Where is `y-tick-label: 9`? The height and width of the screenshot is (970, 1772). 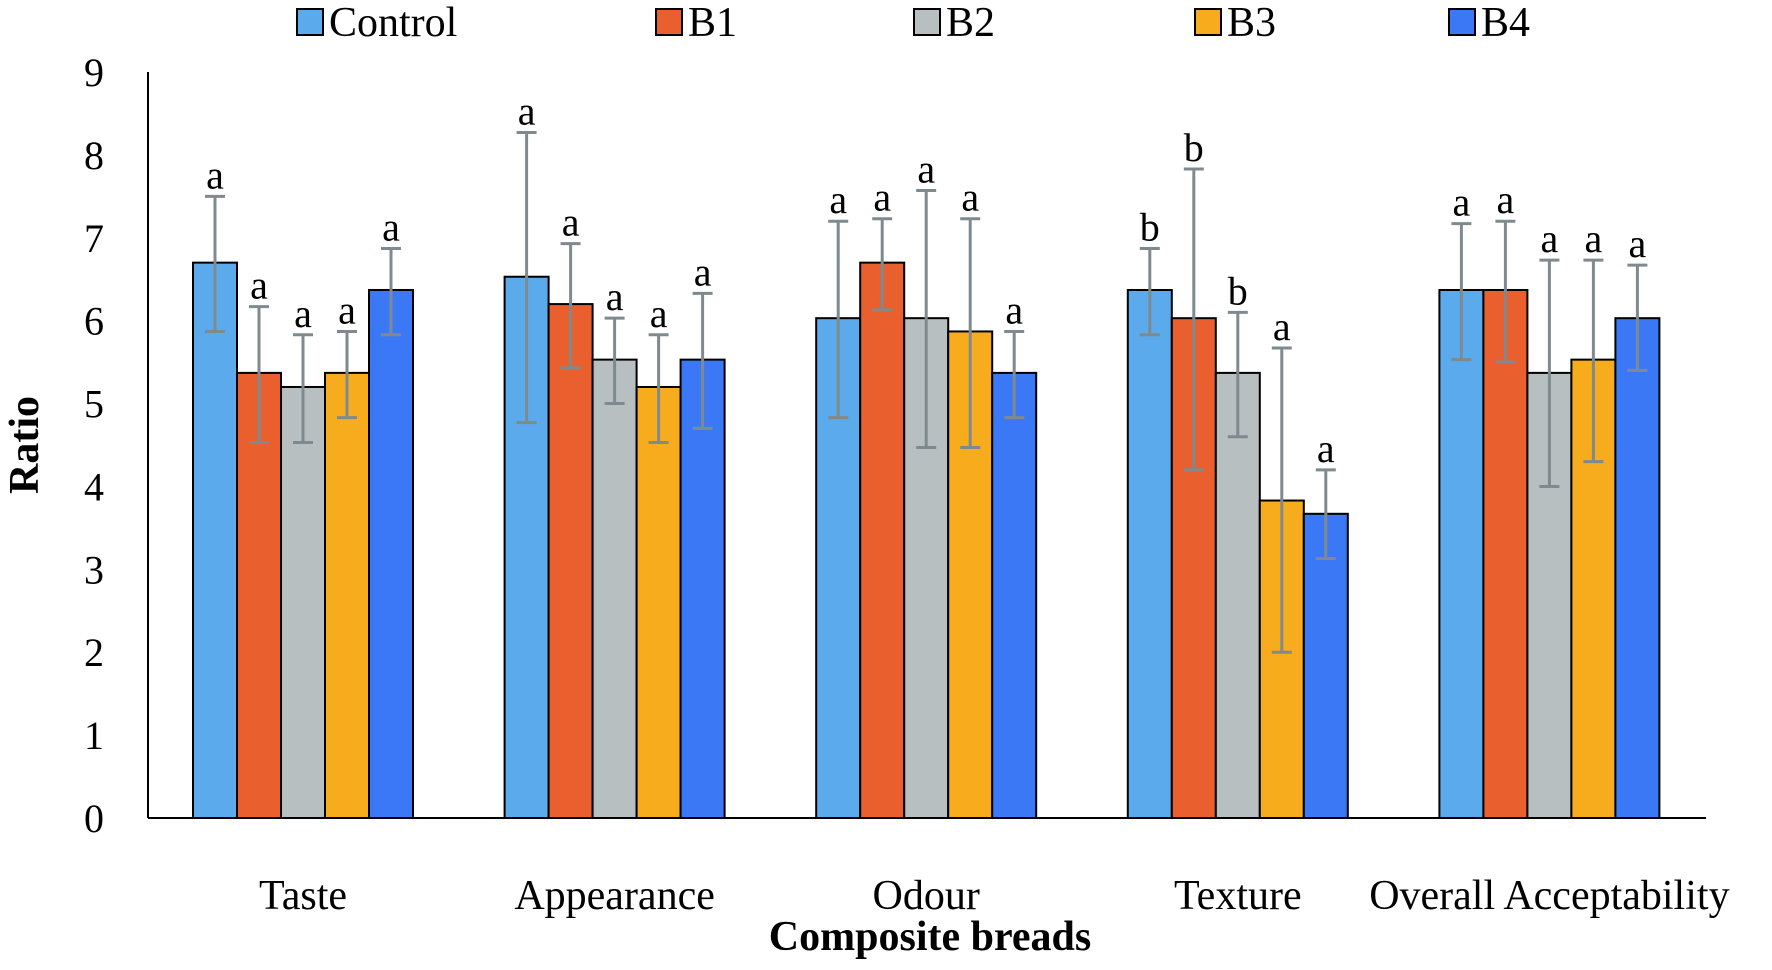 y-tick-label: 9 is located at coordinates (94, 72).